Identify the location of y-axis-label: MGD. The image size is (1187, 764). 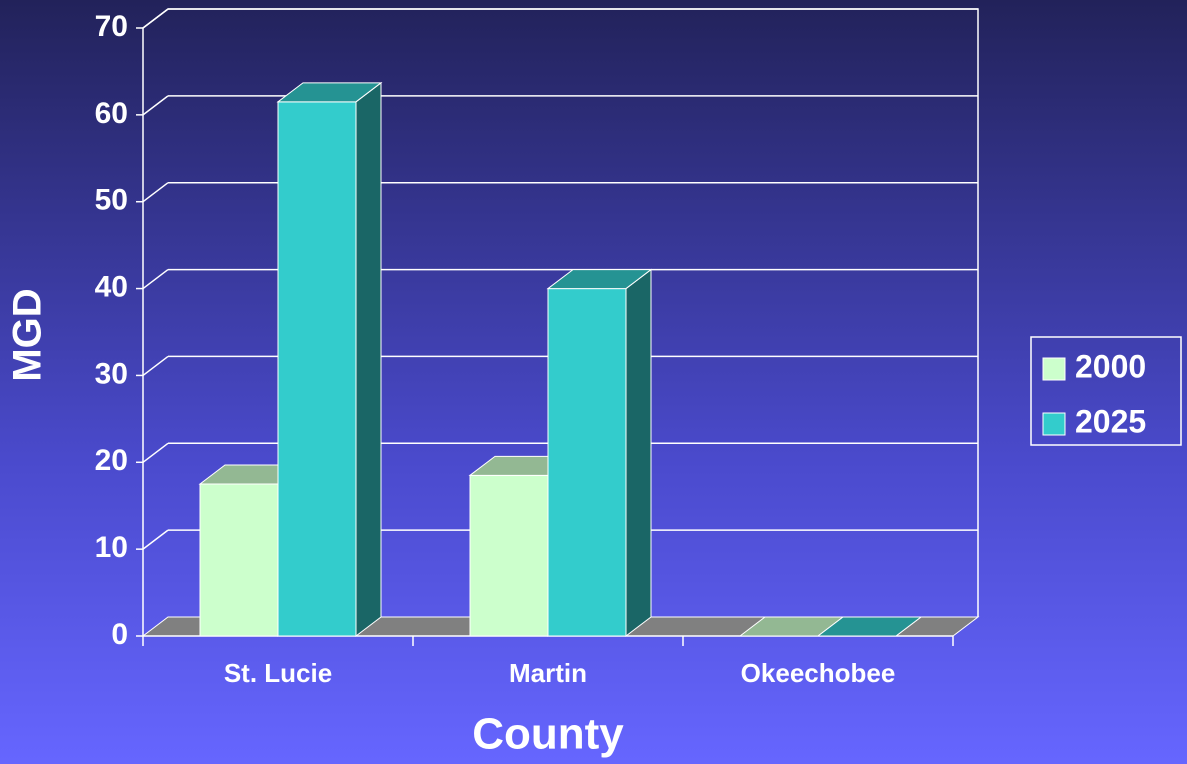
(28, 334).